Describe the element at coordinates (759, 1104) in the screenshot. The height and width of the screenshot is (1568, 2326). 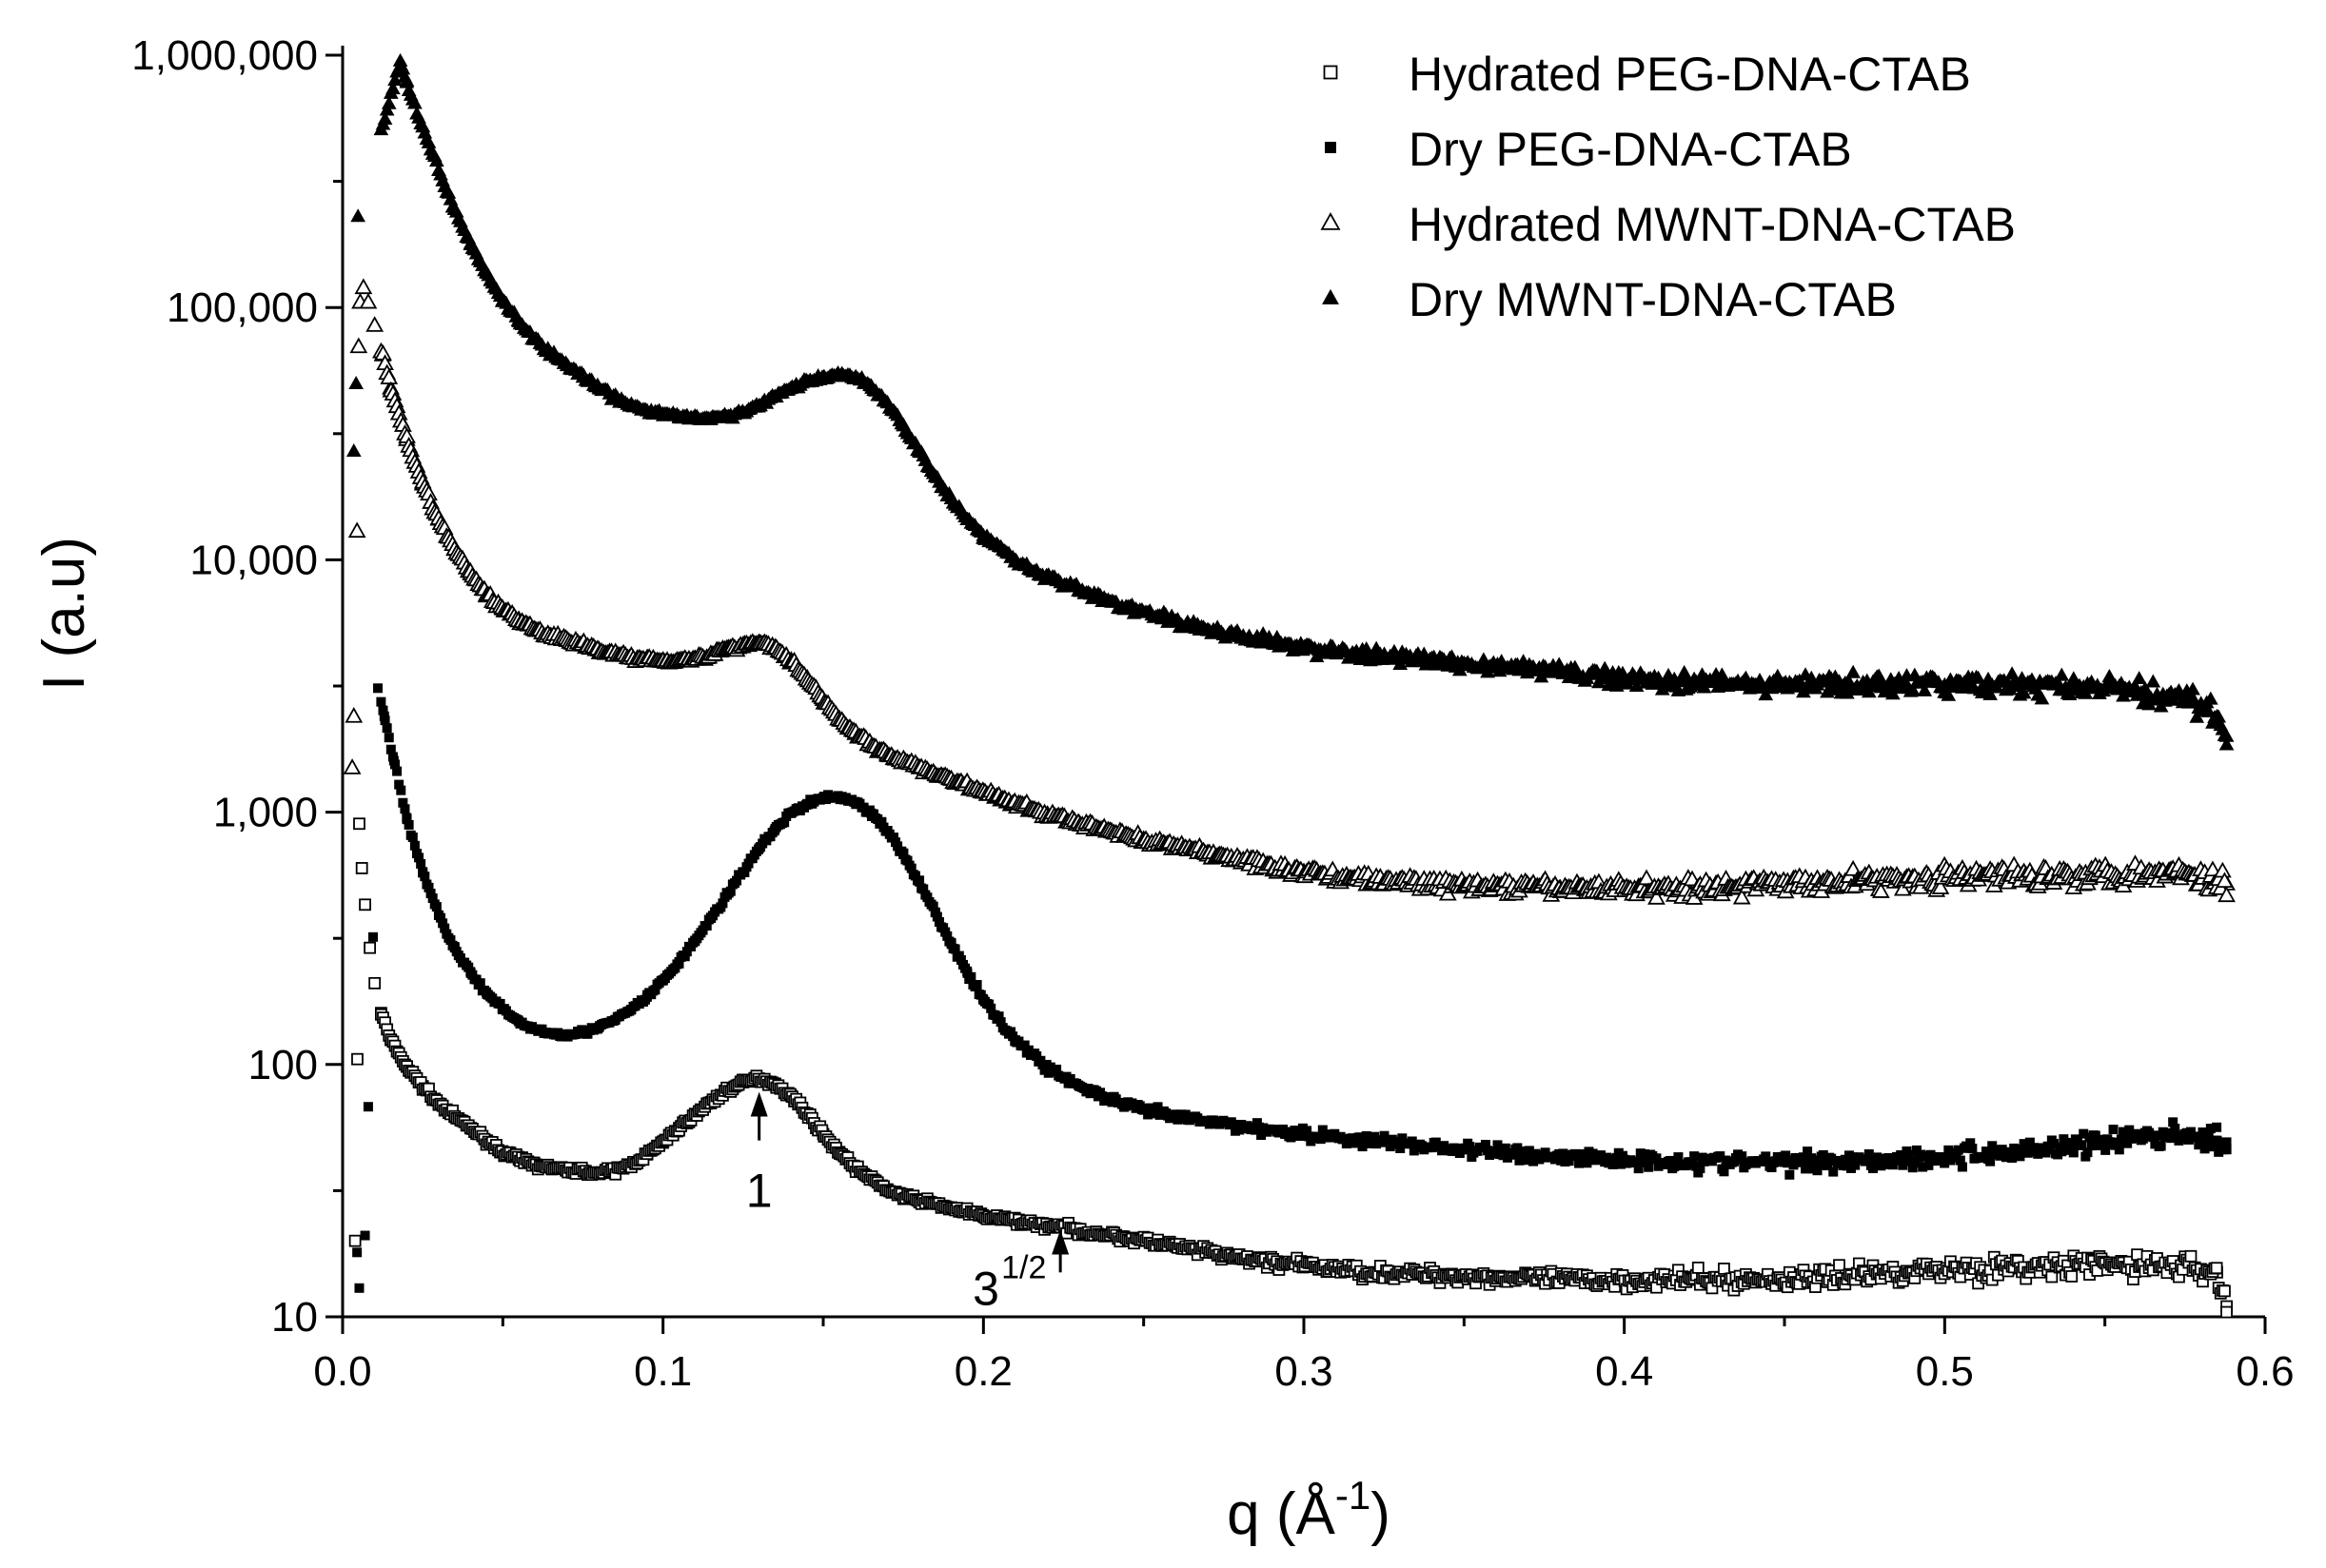
I see `arrow-head` at that location.